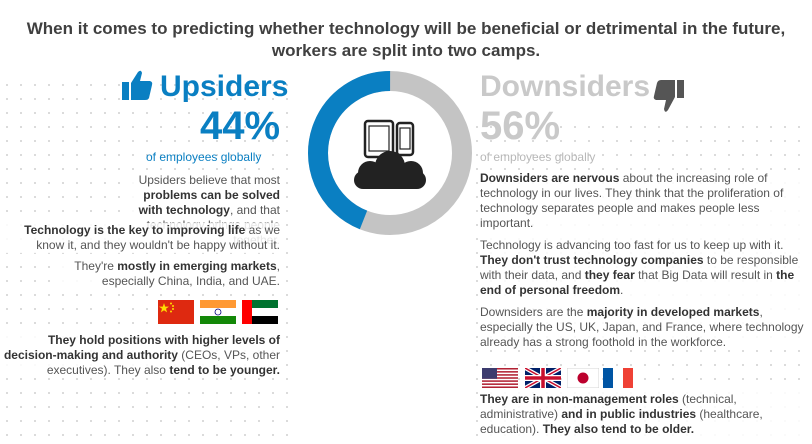 This screenshot has height=444, width=812. What do you see at coordinates (579, 399) in the screenshot?
I see `text-bold: They are in non-management roles` at bounding box center [579, 399].